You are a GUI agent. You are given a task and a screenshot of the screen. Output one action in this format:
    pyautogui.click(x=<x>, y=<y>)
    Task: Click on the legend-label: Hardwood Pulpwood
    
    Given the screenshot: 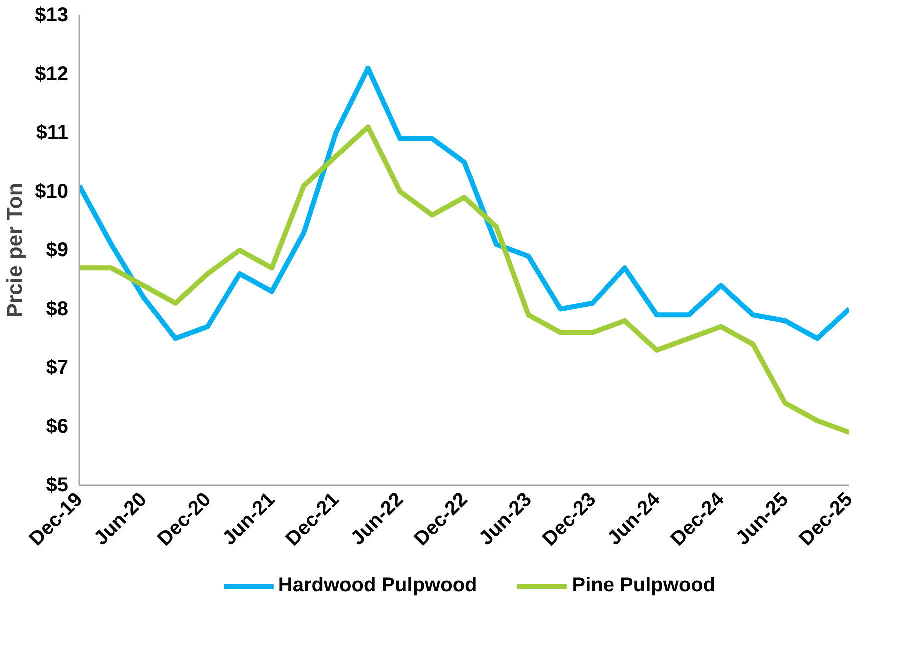 What is the action you would take?
    pyautogui.click(x=378, y=586)
    